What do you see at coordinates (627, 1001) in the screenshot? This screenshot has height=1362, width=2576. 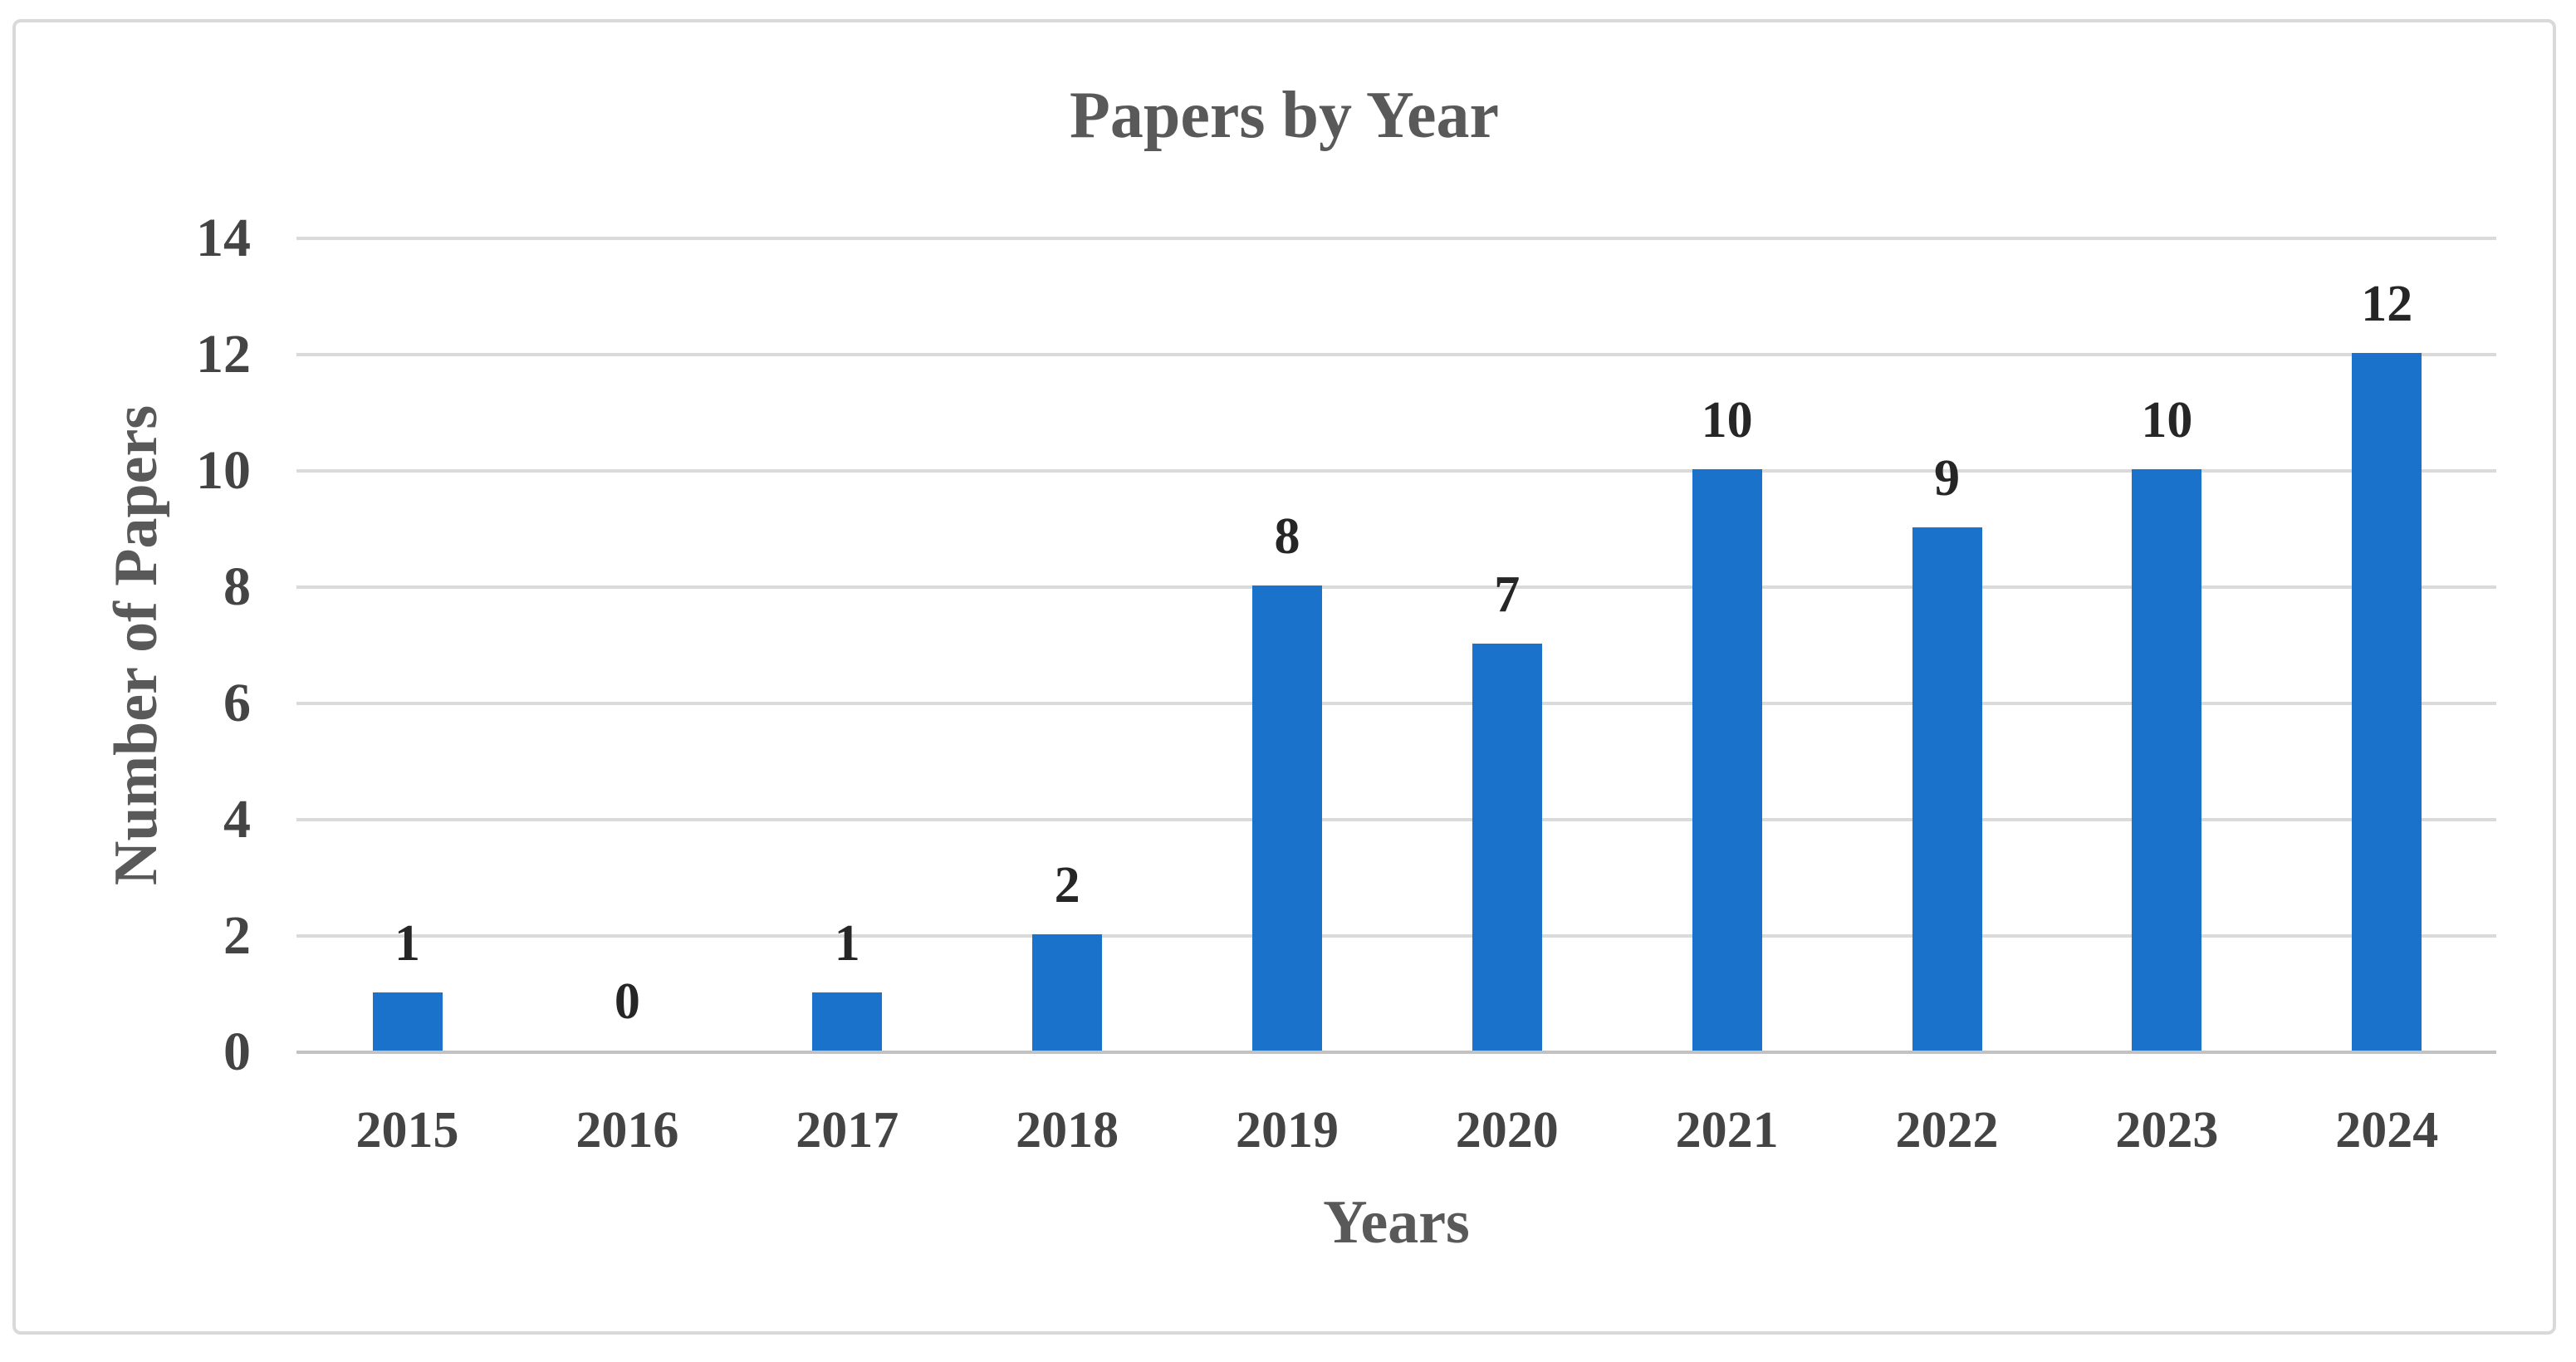 I see `bar-data-label: 0` at bounding box center [627, 1001].